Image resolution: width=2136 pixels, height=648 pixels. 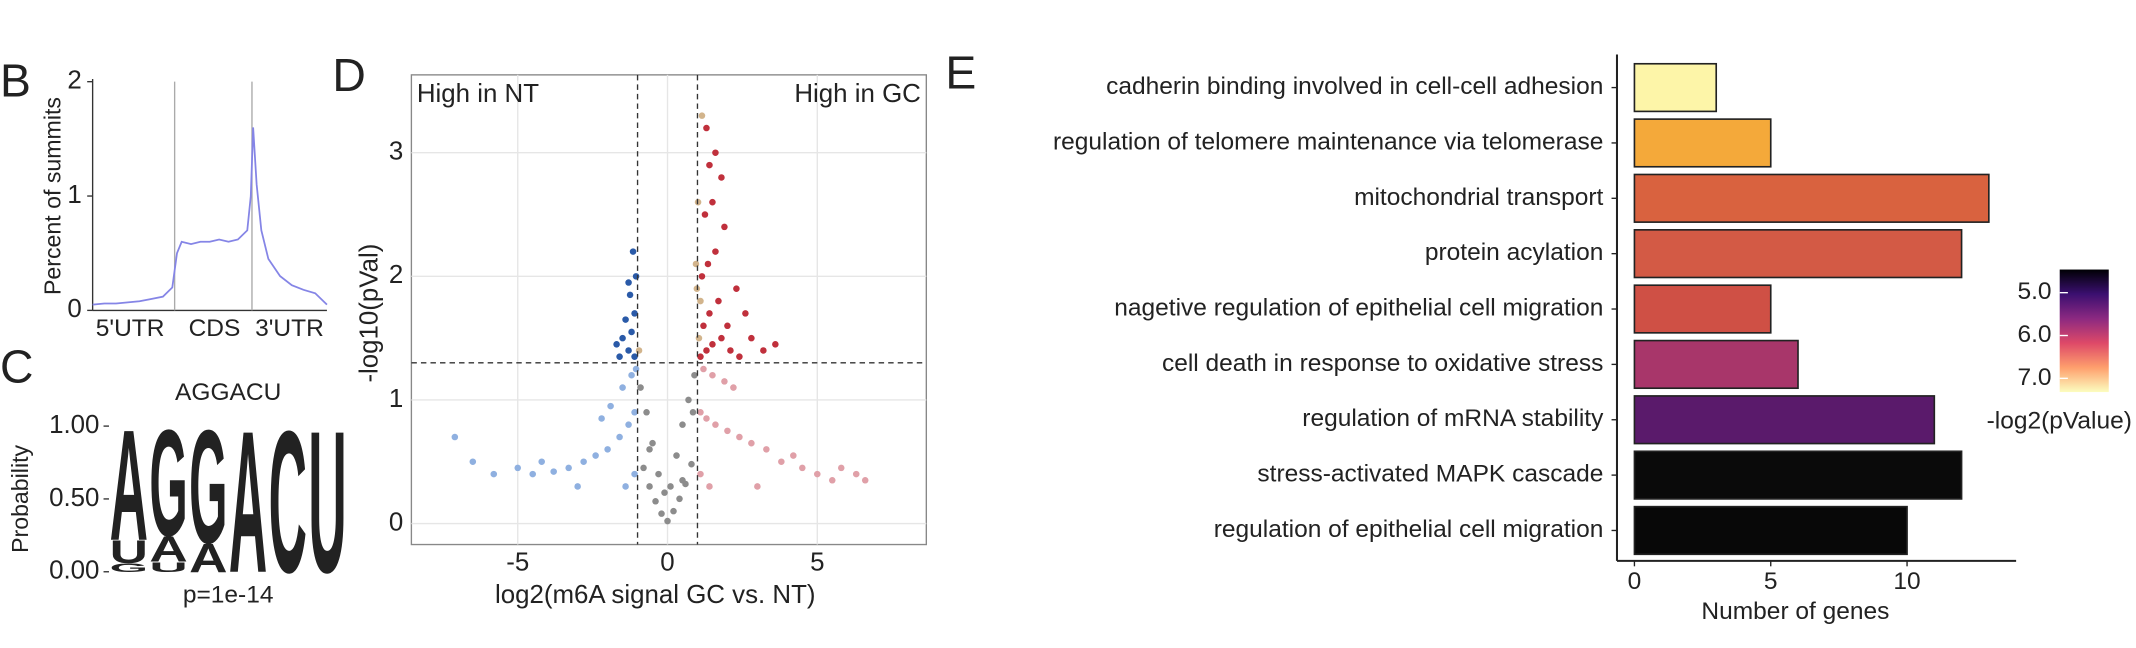 I want to click on category-label: regulation of epithelial cell migration, so click(x=1409, y=529).